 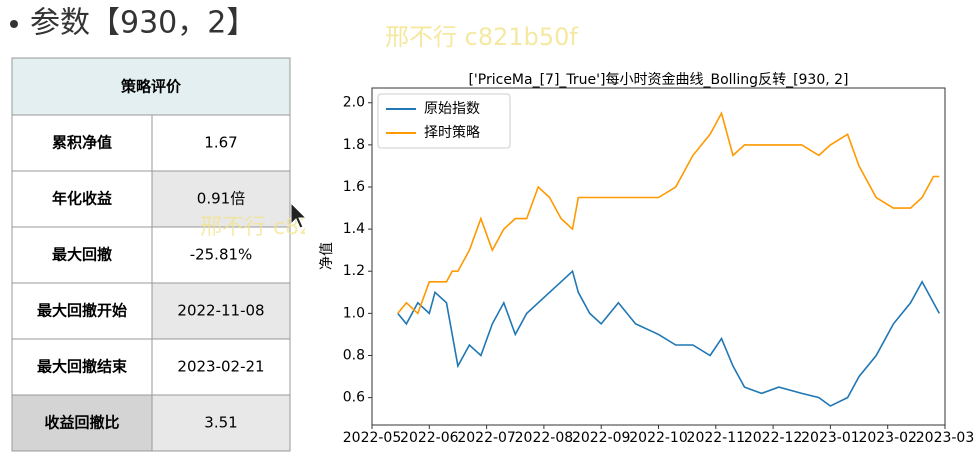 I want to click on row-value: 3.51, so click(x=220, y=423).